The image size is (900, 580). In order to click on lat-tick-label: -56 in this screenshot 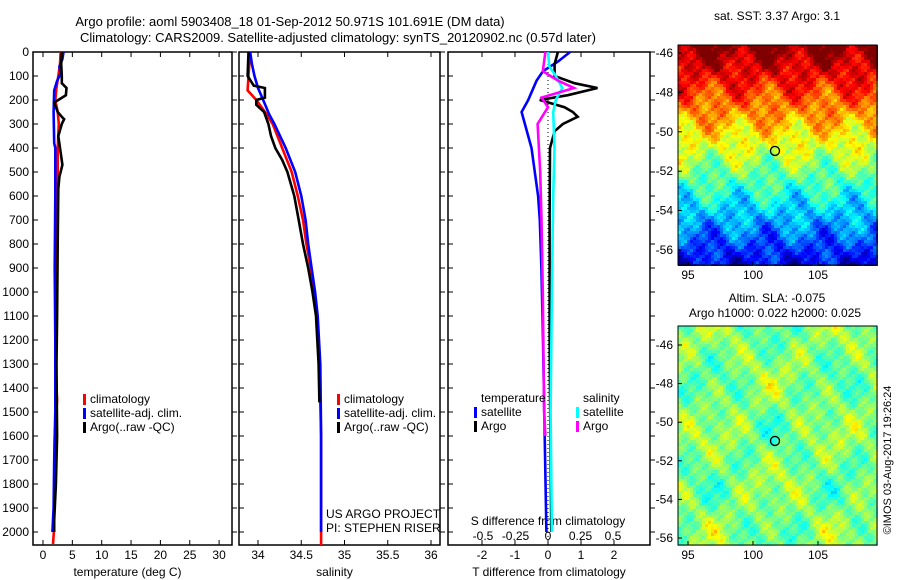, I will do `click(665, 250)`.